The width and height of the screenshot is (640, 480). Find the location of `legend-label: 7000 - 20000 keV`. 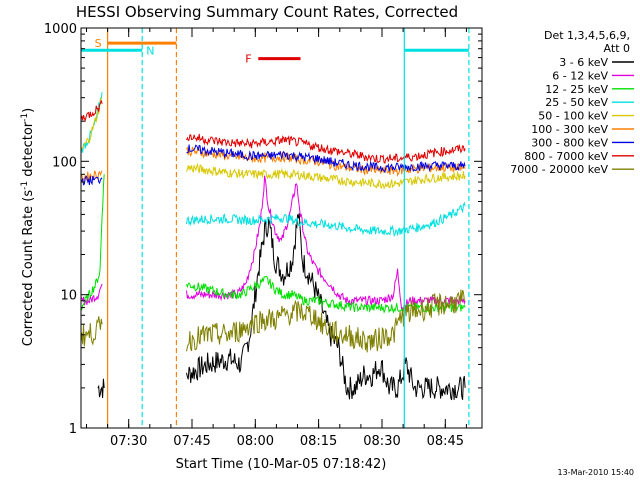

legend-label: 7000 - 20000 keV is located at coordinates (559, 169).